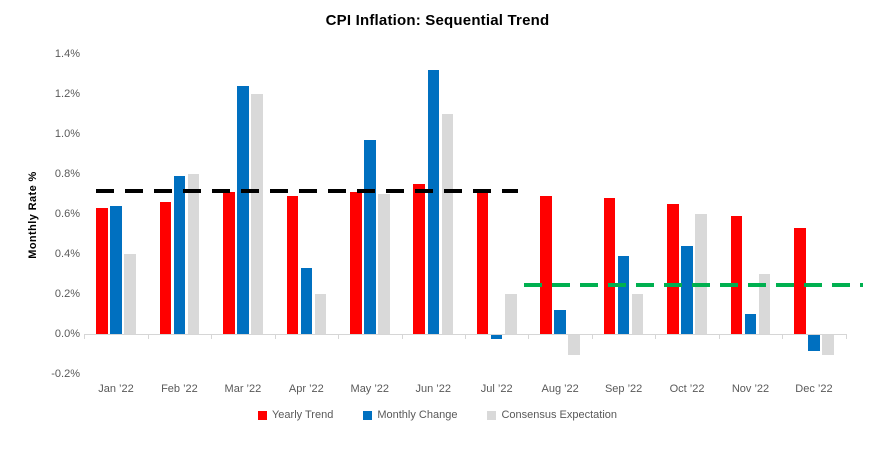 This screenshot has width=875, height=455. What do you see at coordinates (67, 54) in the screenshot?
I see `y-tick-label-1-4: 1.4%` at bounding box center [67, 54].